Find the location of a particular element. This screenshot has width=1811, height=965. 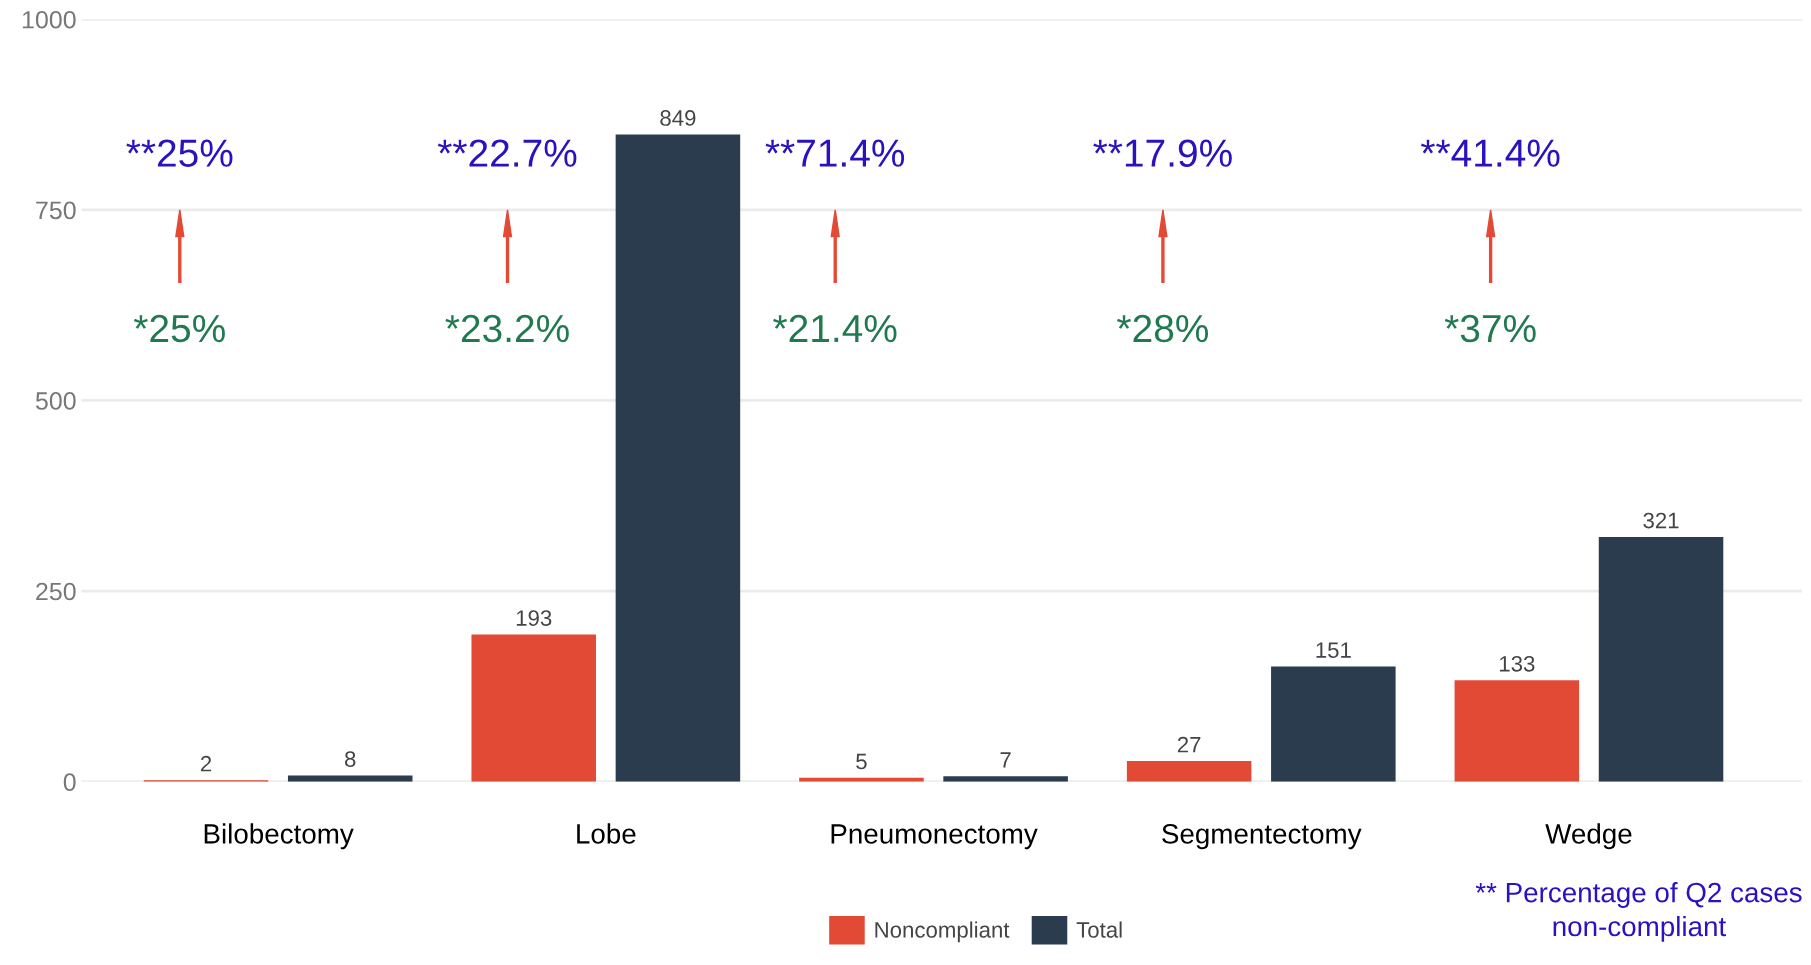

annotation: **71.4% is located at coordinates (835, 153).